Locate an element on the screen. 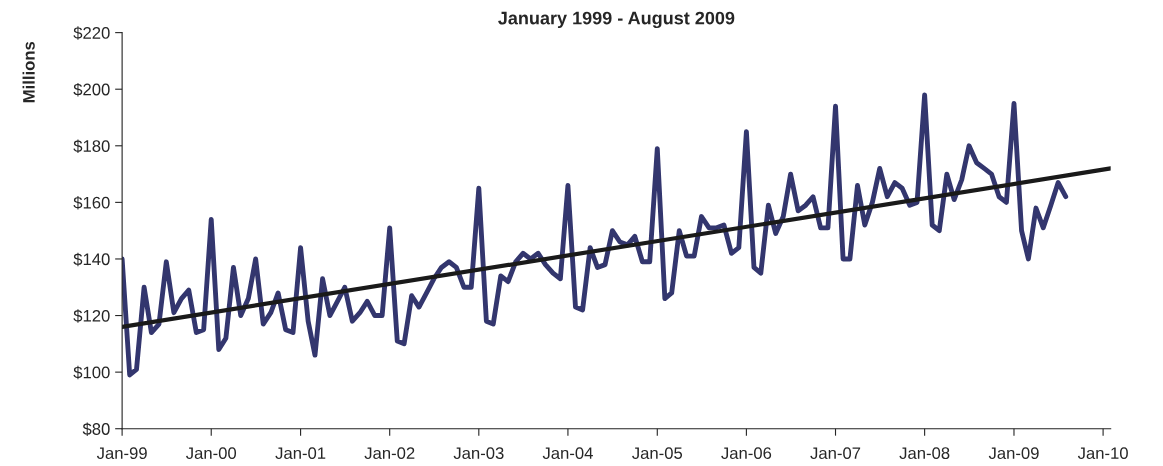  y-tick-label: $100 is located at coordinates (91, 372).